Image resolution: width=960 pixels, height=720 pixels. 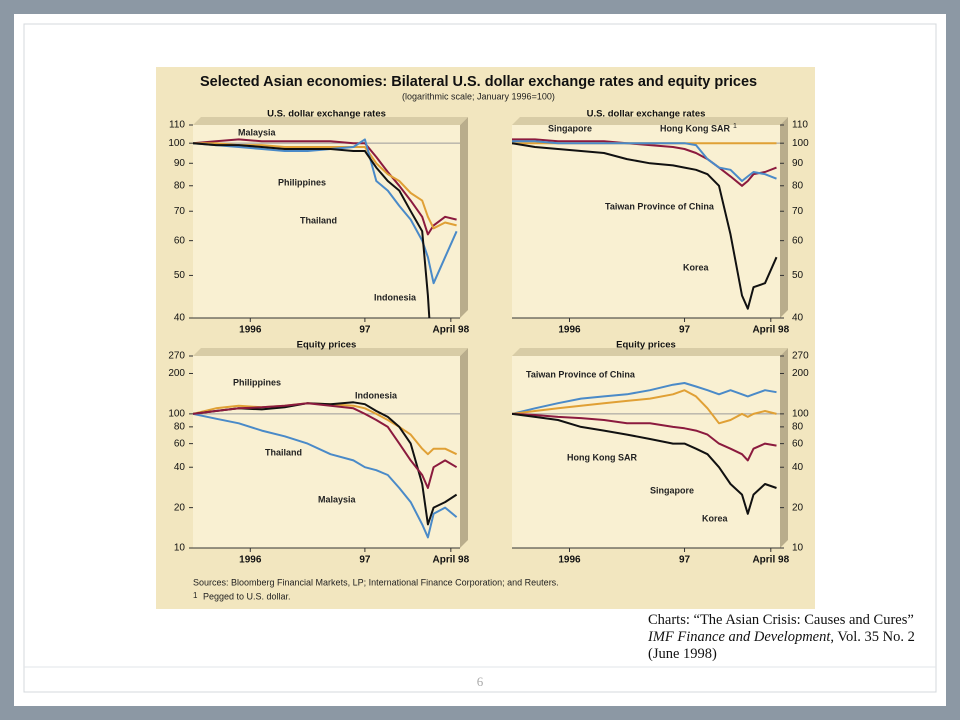 What do you see at coordinates (480, 681) in the screenshot?
I see `page-number: 6` at bounding box center [480, 681].